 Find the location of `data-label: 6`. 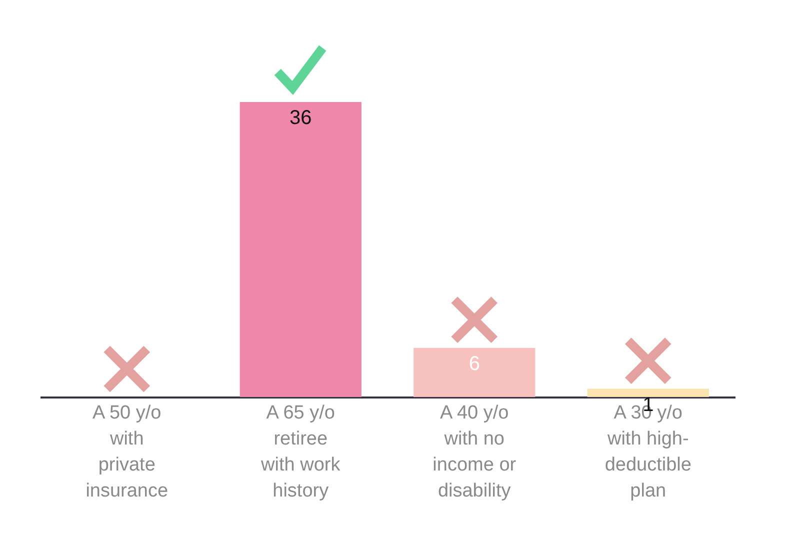

data-label: 6 is located at coordinates (474, 363).